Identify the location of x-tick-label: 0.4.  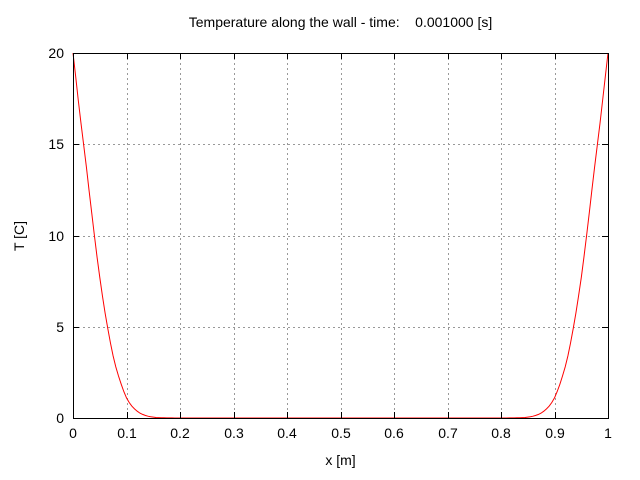
(287, 433).